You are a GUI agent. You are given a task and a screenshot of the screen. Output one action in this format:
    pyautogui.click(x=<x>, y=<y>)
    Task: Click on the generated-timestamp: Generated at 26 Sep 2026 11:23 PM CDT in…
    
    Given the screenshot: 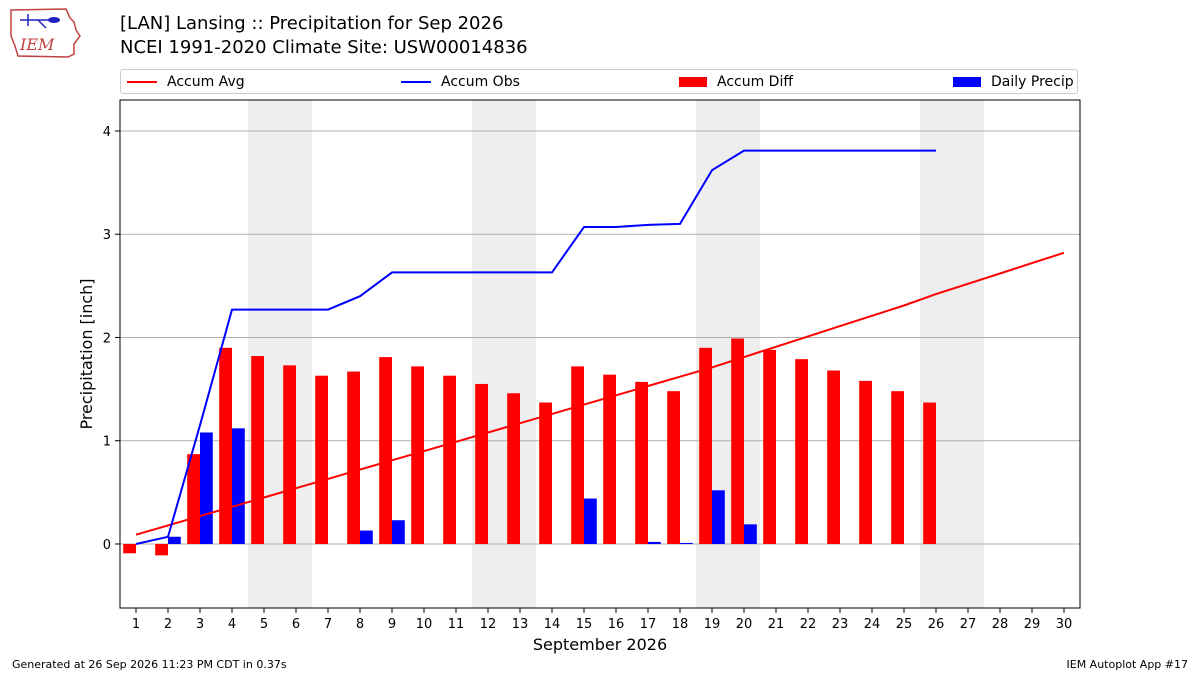 What is the action you would take?
    pyautogui.click(x=149, y=664)
    